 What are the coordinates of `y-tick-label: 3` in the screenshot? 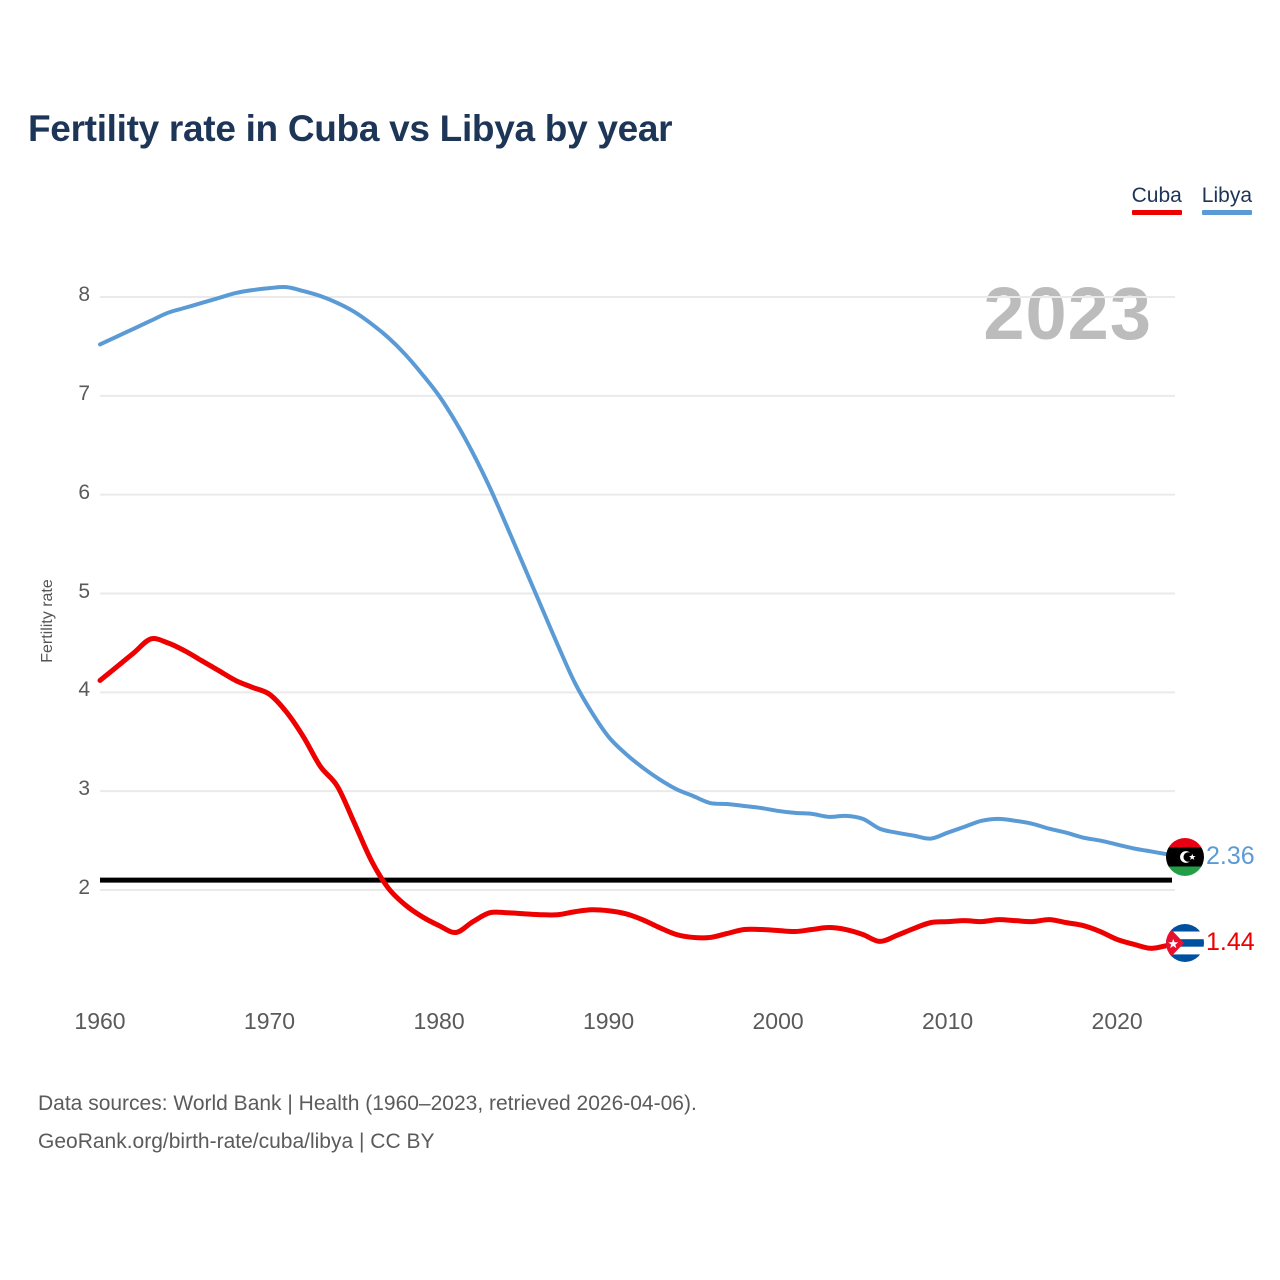 It's located at (84, 789).